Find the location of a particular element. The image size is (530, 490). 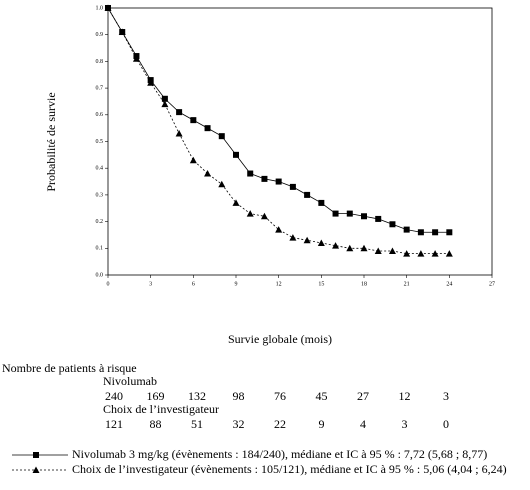

risk-count: 76 is located at coordinates (280, 396).